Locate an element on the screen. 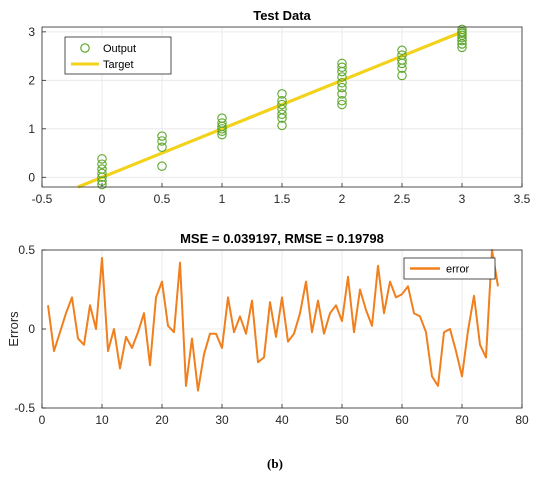  x-tick-label: 40 is located at coordinates (282, 420).